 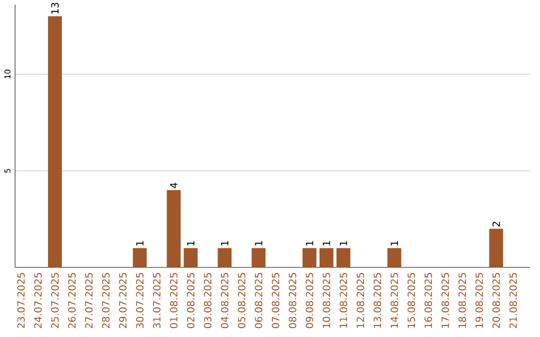 I want to click on x-tick-label: 08.08.2025, so click(x=292, y=300).